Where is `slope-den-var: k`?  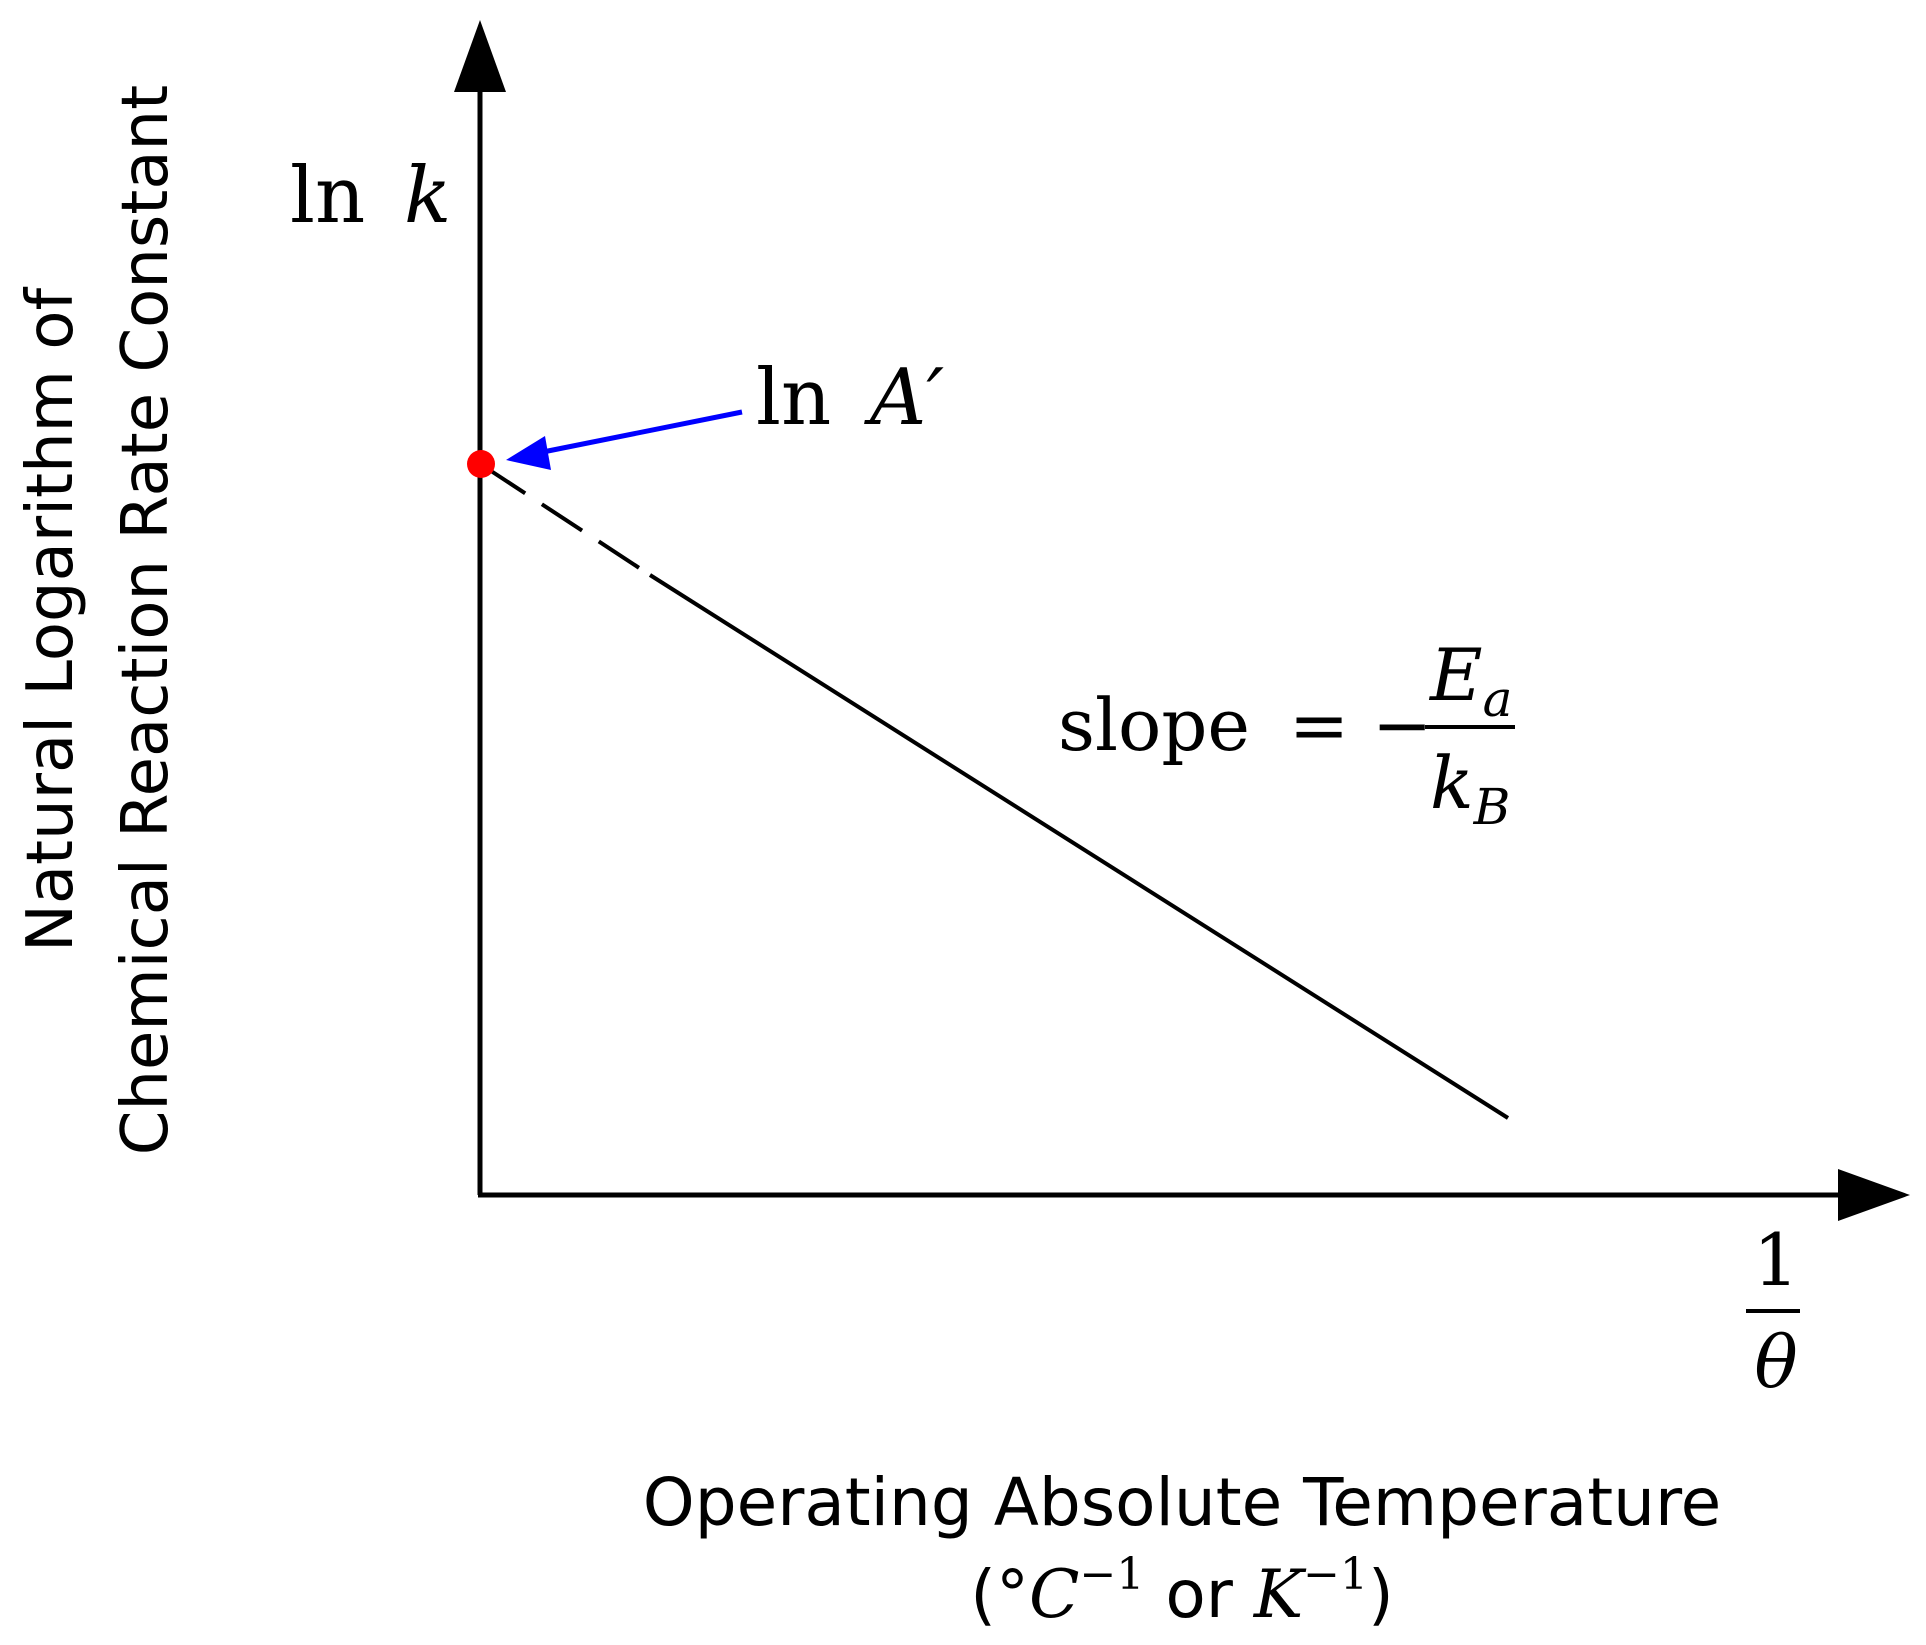
slope-den-var: k is located at coordinates (1452, 783).